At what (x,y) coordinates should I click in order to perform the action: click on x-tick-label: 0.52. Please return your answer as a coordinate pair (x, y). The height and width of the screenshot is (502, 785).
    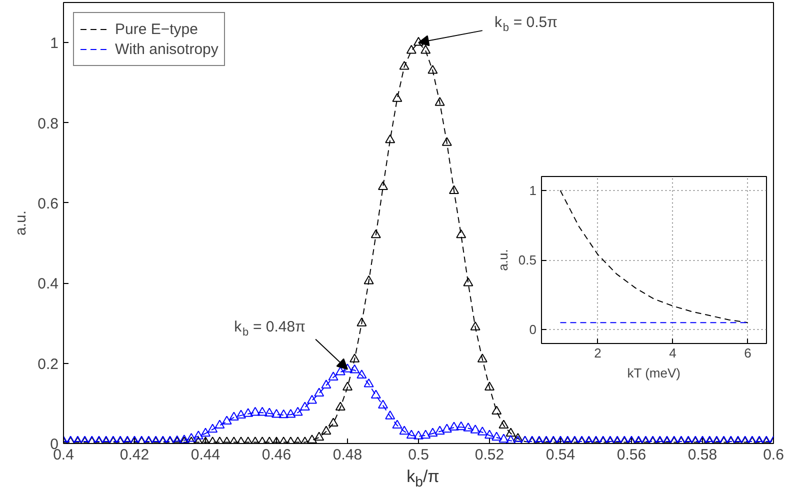
    Looking at the image, I should click on (489, 455).